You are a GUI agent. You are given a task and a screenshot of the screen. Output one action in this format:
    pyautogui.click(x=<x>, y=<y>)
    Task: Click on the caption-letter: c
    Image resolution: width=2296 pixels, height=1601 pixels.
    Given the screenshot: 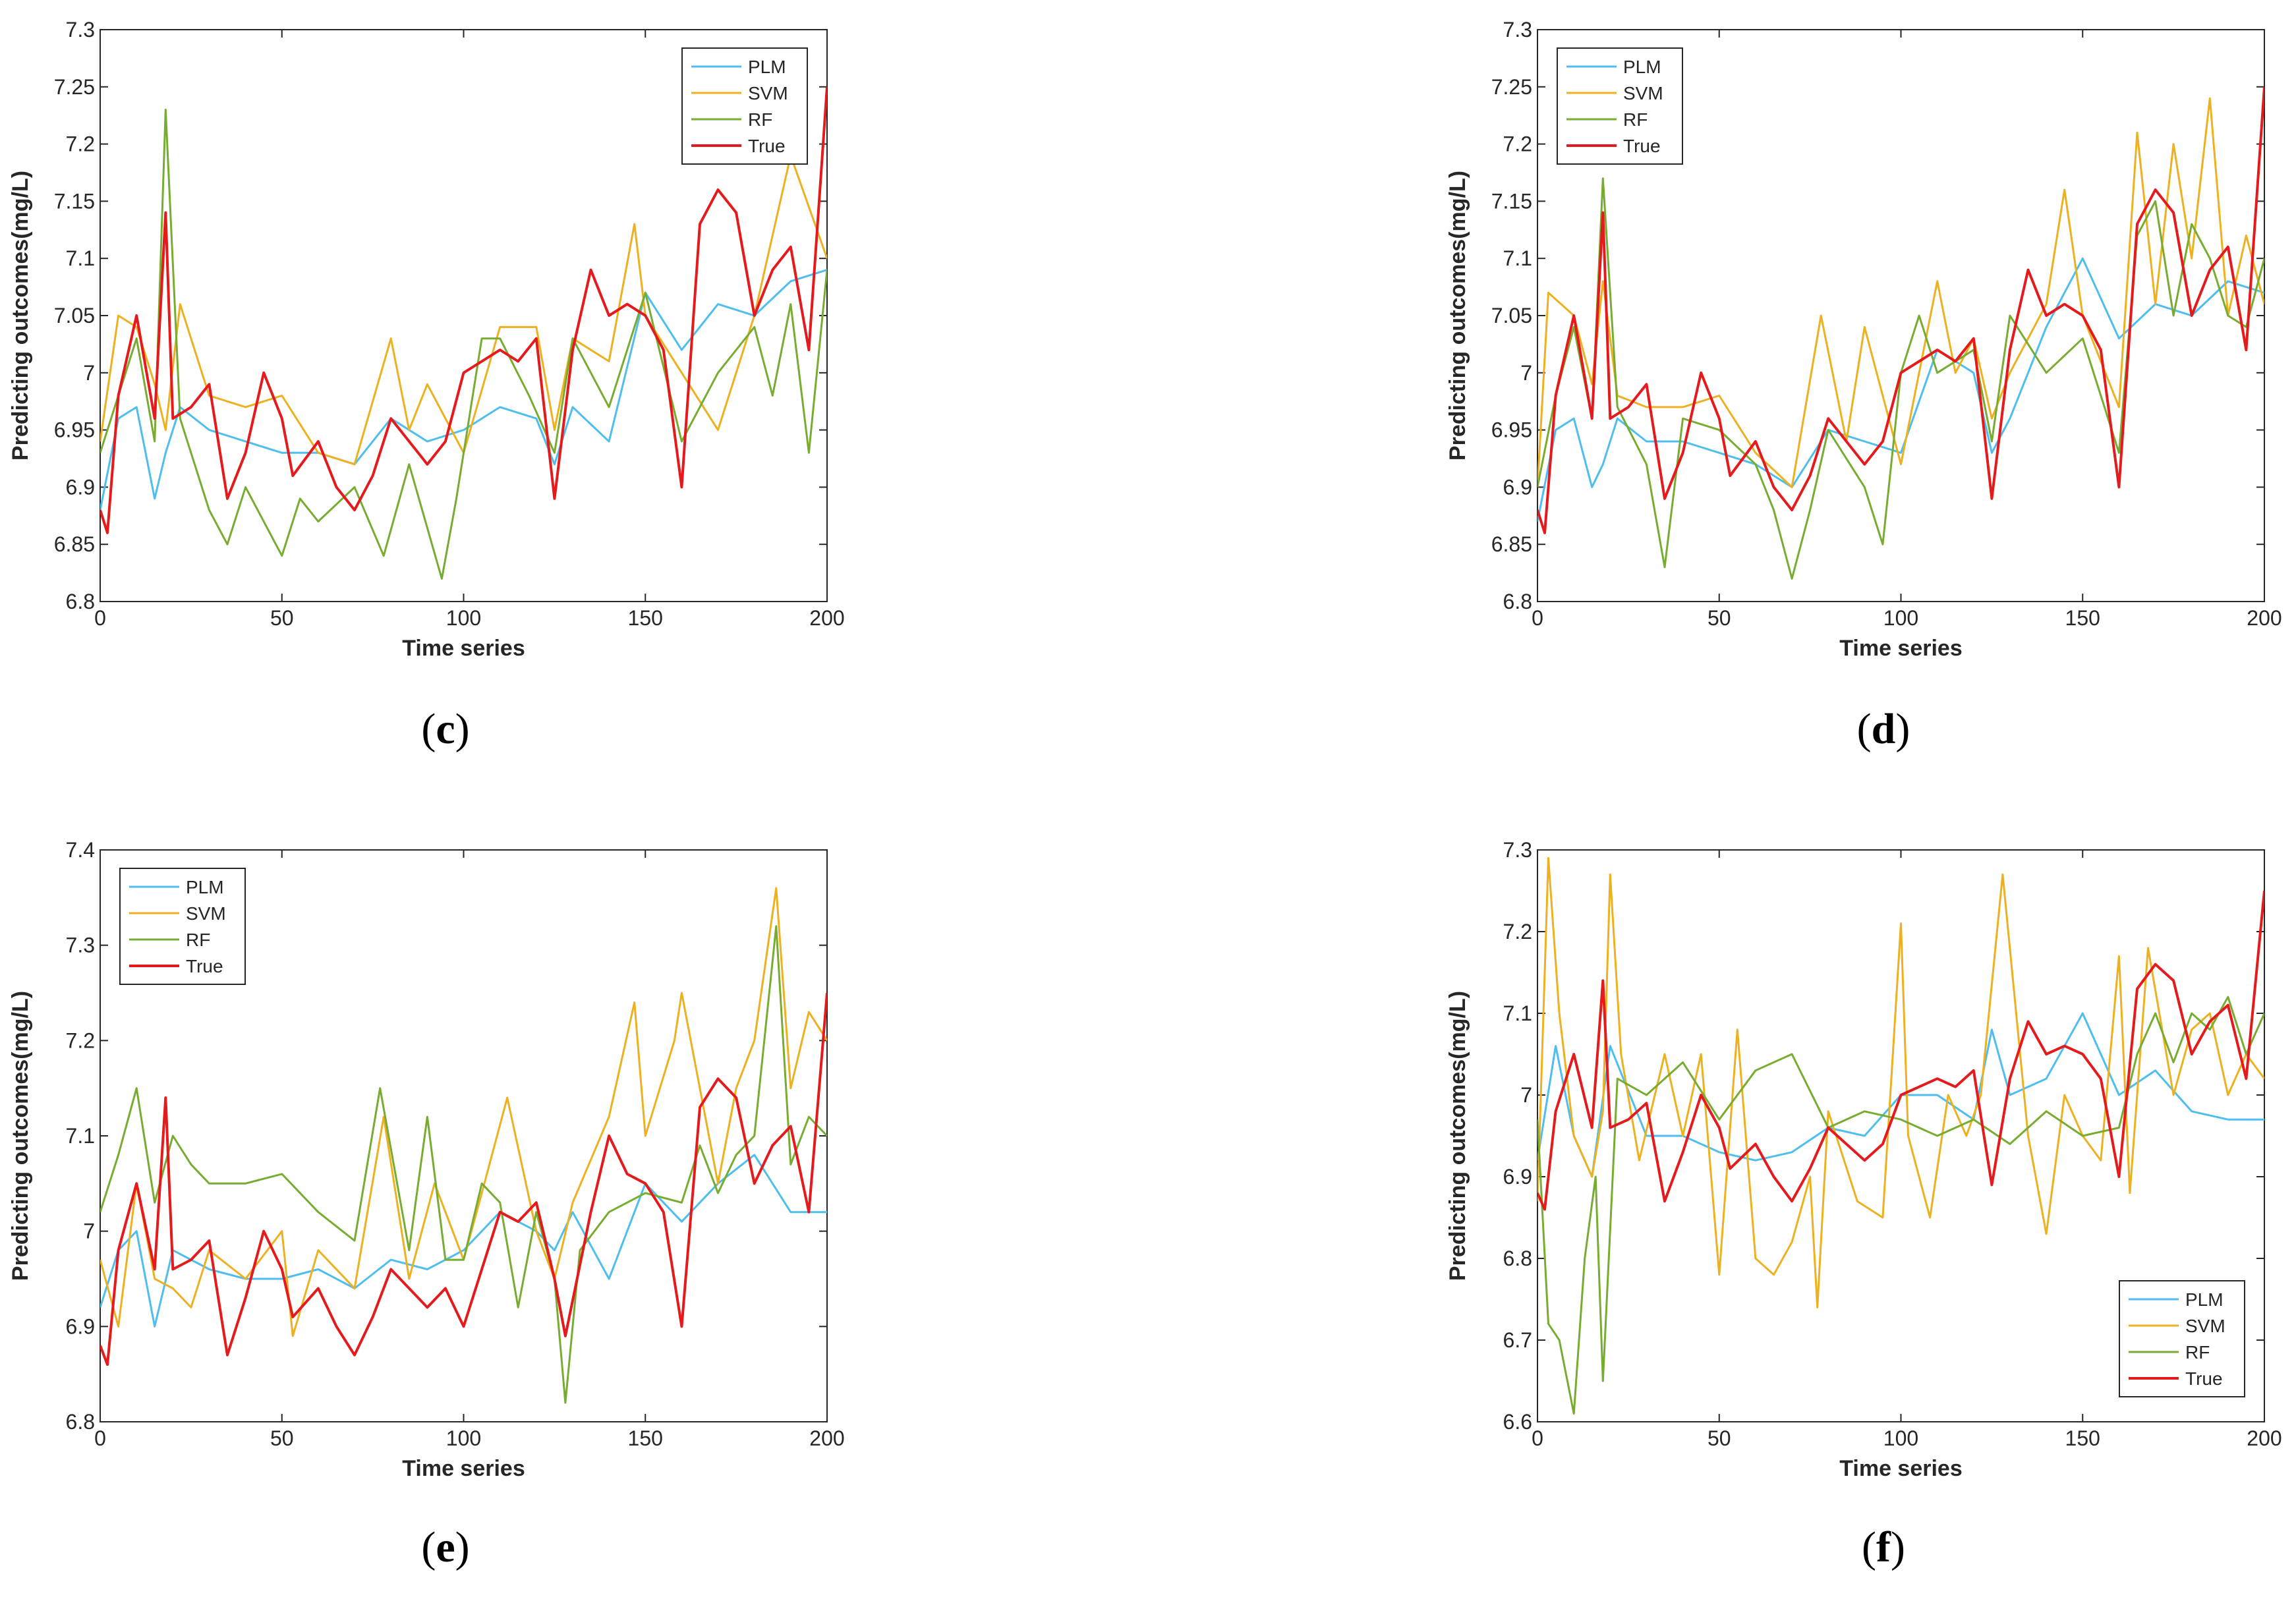 What is the action you would take?
    pyautogui.click(x=445, y=729)
    